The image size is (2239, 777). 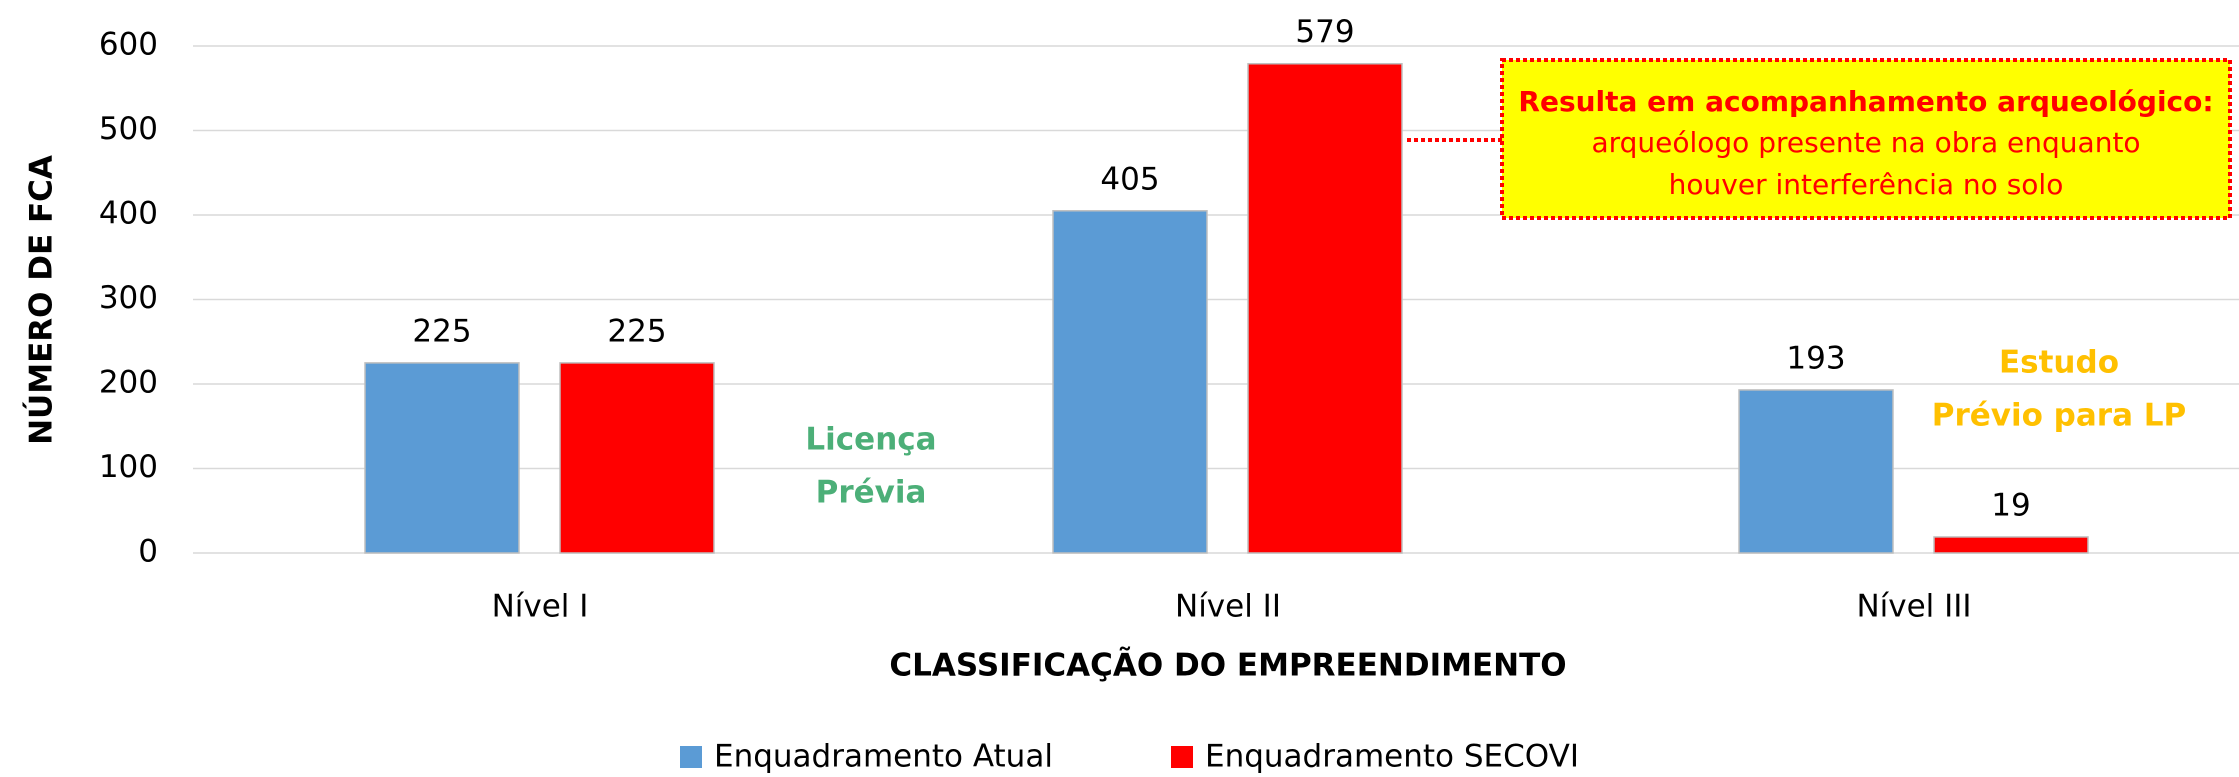 What do you see at coordinates (2059, 363) in the screenshot?
I see `annotation: Estudo` at bounding box center [2059, 363].